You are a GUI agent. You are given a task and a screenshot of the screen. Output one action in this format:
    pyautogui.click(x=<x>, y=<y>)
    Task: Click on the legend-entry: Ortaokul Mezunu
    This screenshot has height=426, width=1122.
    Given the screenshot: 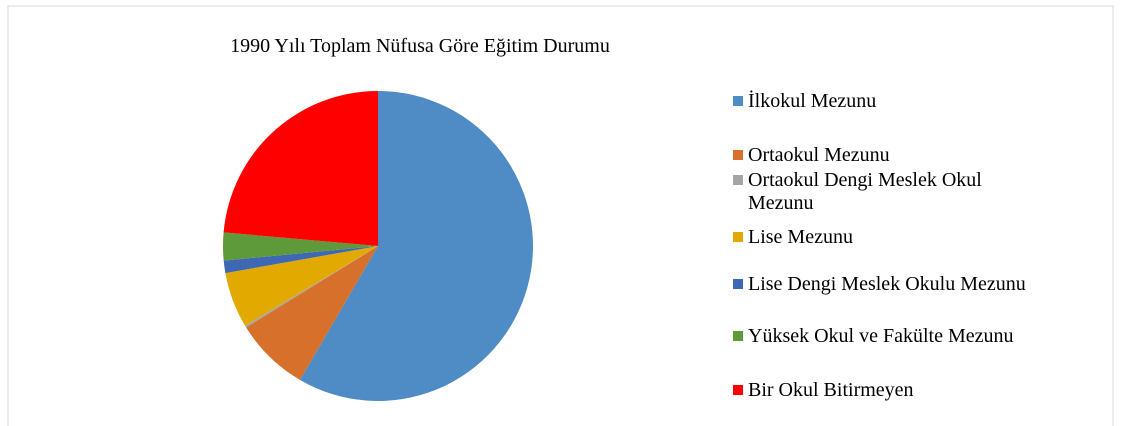 What is the action you would take?
    pyautogui.click(x=888, y=155)
    